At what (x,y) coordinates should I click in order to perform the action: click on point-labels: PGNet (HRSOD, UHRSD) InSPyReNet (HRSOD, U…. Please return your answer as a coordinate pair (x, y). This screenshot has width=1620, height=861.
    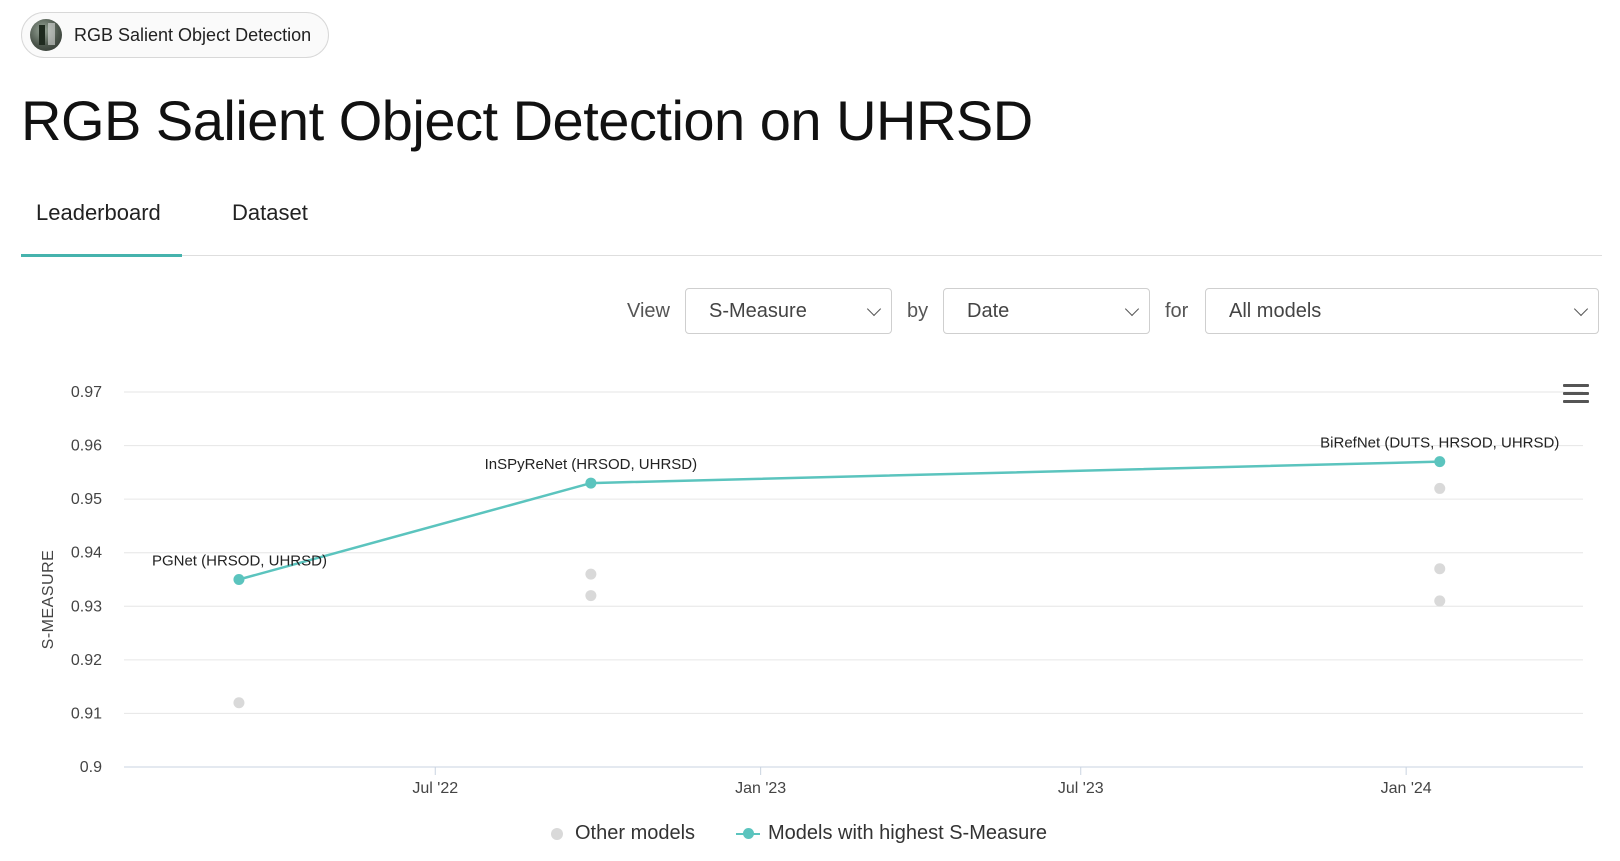
    Looking at the image, I should click on (855, 502).